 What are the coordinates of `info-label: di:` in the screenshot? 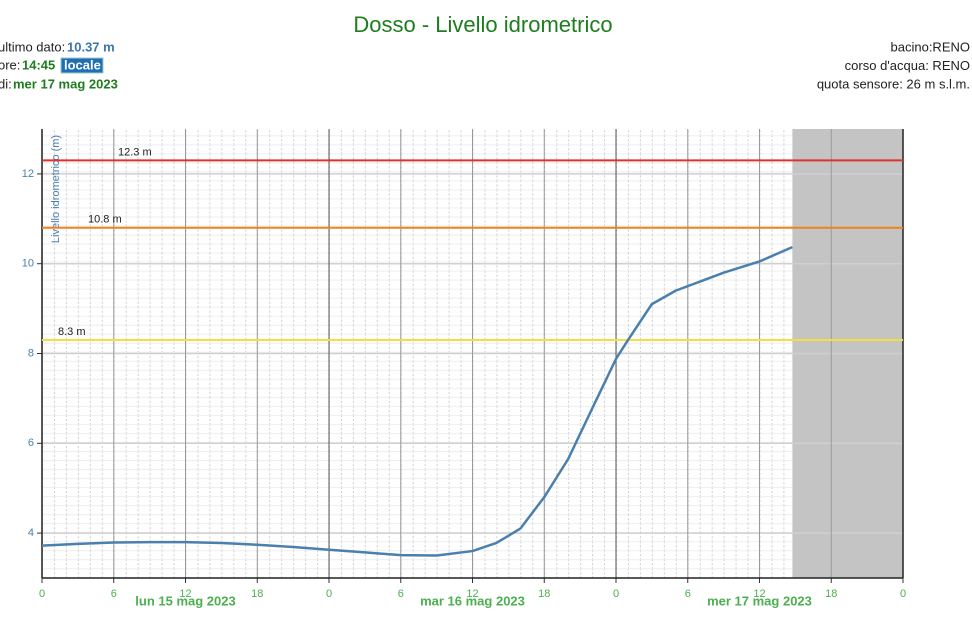 It's located at (6, 83).